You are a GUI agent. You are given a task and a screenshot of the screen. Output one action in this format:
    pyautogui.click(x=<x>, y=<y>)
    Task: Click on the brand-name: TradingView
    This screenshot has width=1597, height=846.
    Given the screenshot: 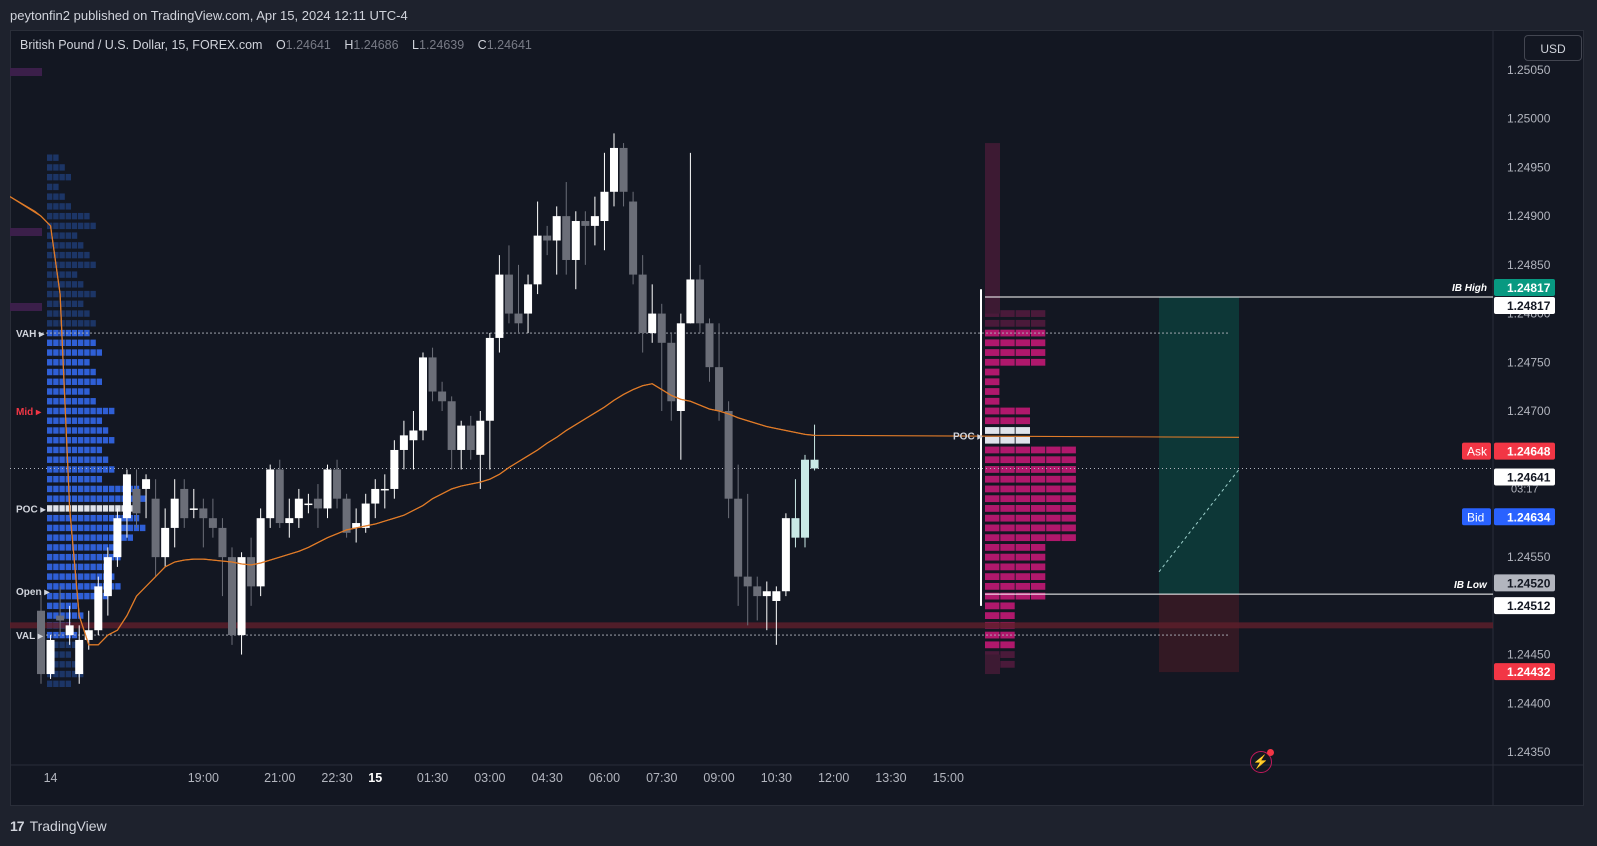 What is the action you would take?
    pyautogui.click(x=68, y=826)
    